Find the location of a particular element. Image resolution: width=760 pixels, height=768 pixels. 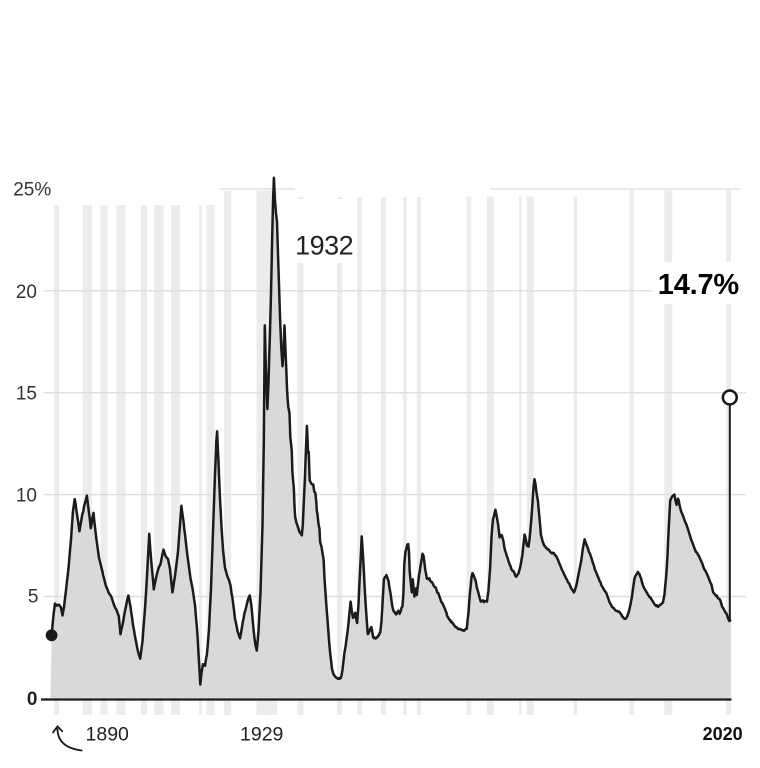

svg-text: 1929 is located at coordinates (261, 735).